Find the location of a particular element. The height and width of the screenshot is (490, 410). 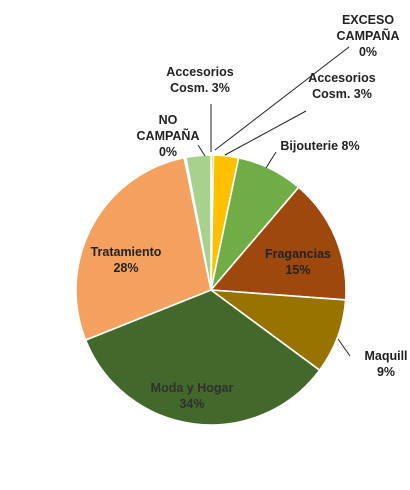

slice-label-line: NO is located at coordinates (168, 120).